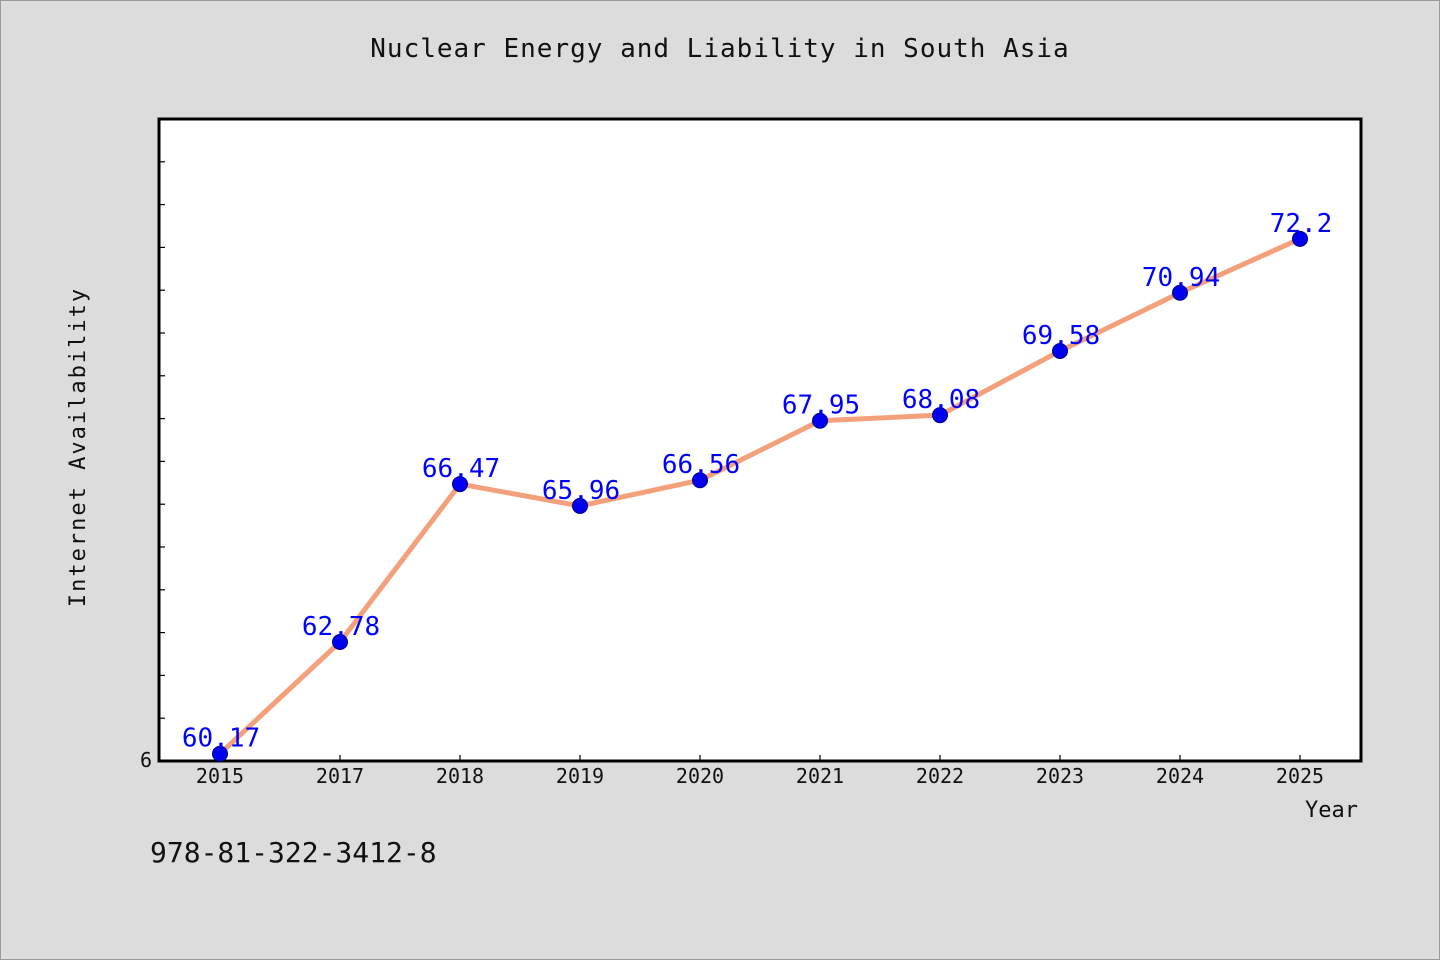 The width and height of the screenshot is (1440, 960). Describe the element at coordinates (460, 776) in the screenshot. I see `x-tick-label: 2018` at that location.